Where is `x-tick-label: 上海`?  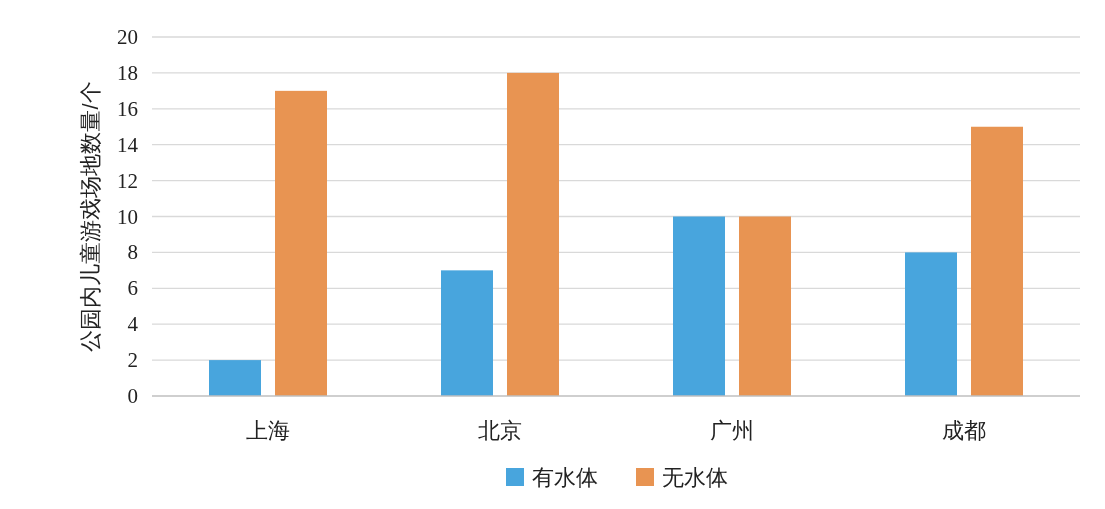
x-tick-label: 上海 is located at coordinates (268, 430).